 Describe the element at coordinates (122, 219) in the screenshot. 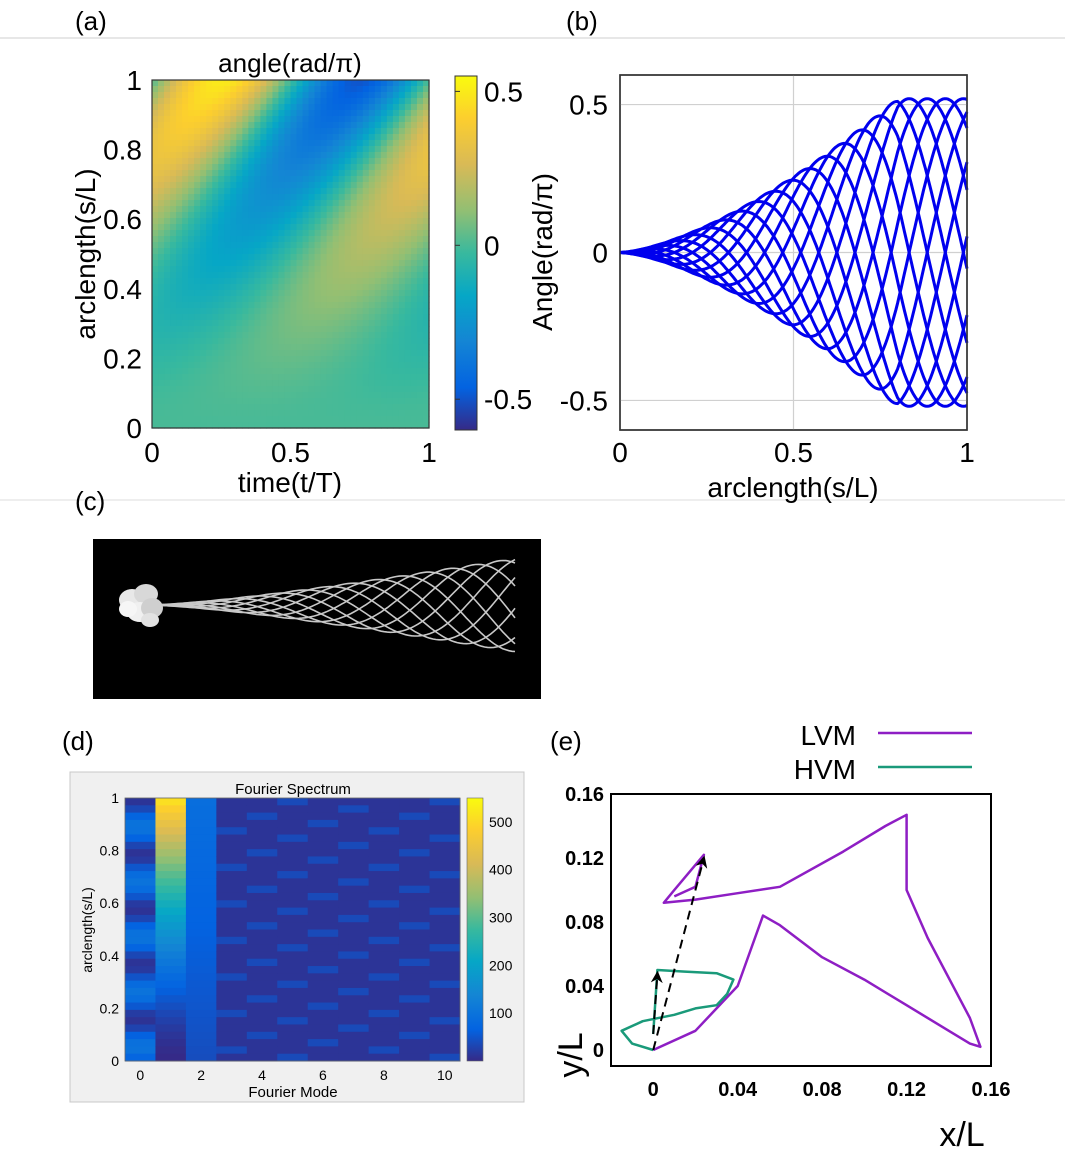

I see `heatmap-a-ytick: 0.6` at that location.